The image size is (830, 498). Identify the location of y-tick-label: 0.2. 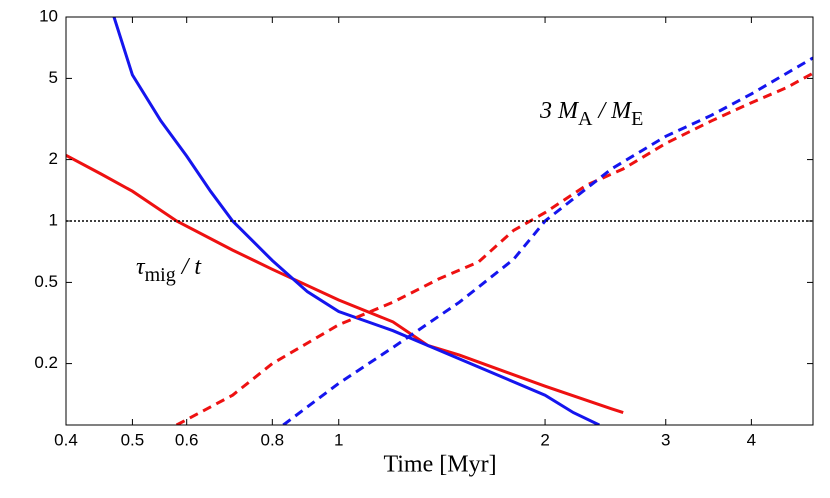
(46, 362).